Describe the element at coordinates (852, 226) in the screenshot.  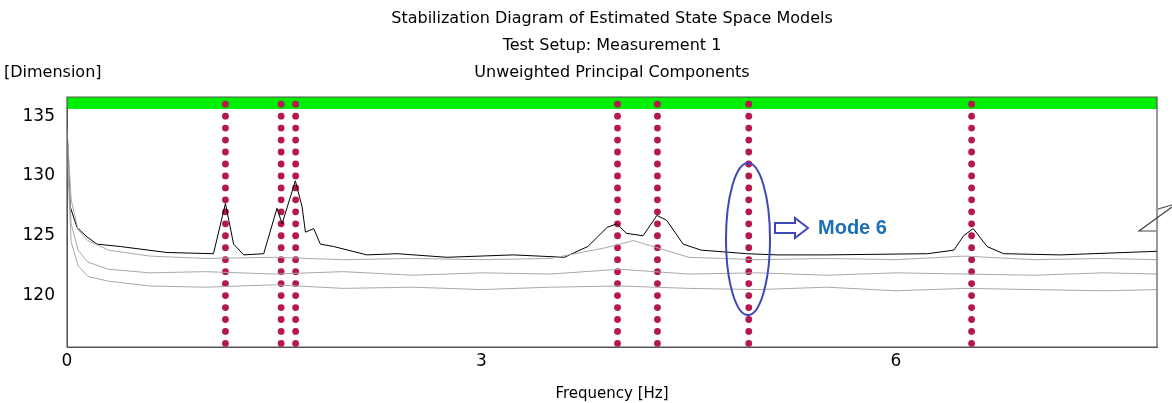
I see `annotation: Mode 6` at that location.